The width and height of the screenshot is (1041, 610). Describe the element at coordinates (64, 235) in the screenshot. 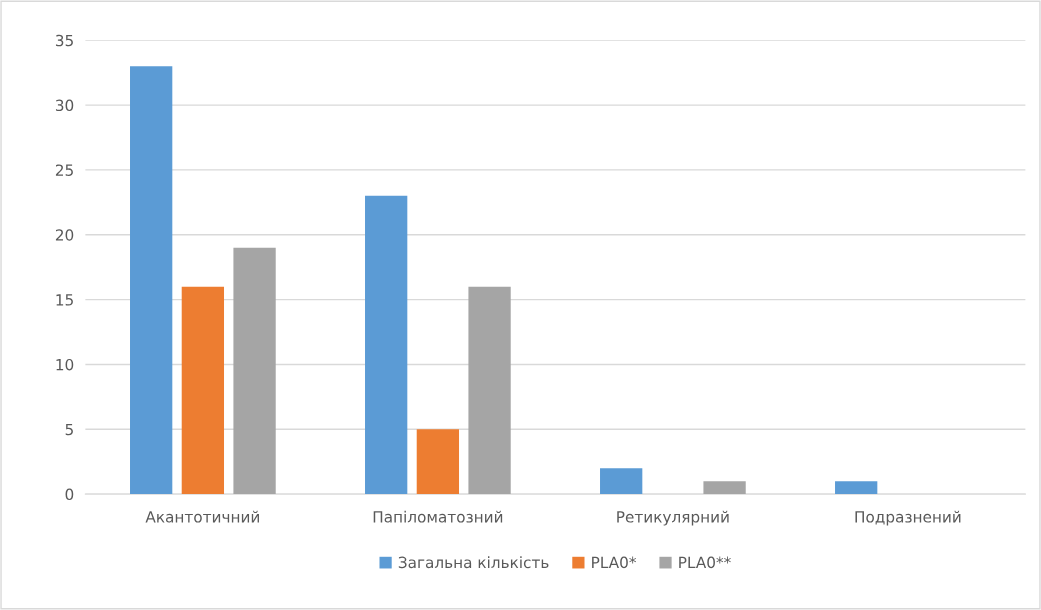

I see `y-tick-label: 20` at that location.